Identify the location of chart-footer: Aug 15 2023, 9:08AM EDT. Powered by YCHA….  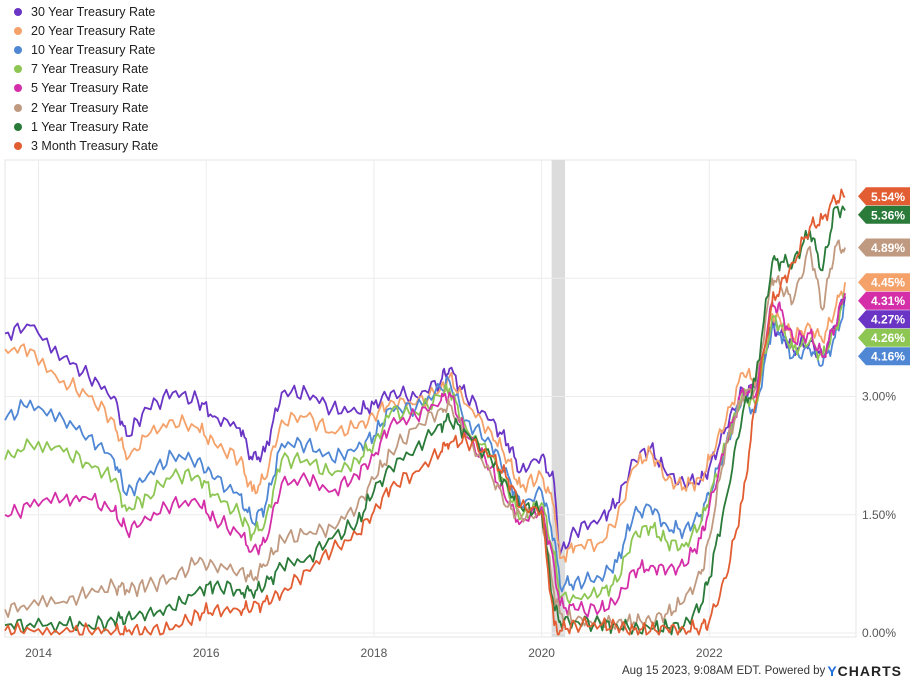
(762, 671).